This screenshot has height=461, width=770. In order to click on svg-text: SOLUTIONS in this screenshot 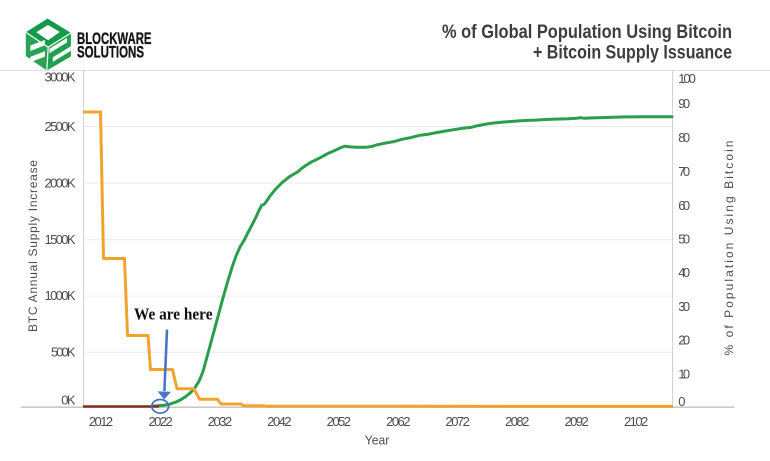, I will do `click(110, 52)`.